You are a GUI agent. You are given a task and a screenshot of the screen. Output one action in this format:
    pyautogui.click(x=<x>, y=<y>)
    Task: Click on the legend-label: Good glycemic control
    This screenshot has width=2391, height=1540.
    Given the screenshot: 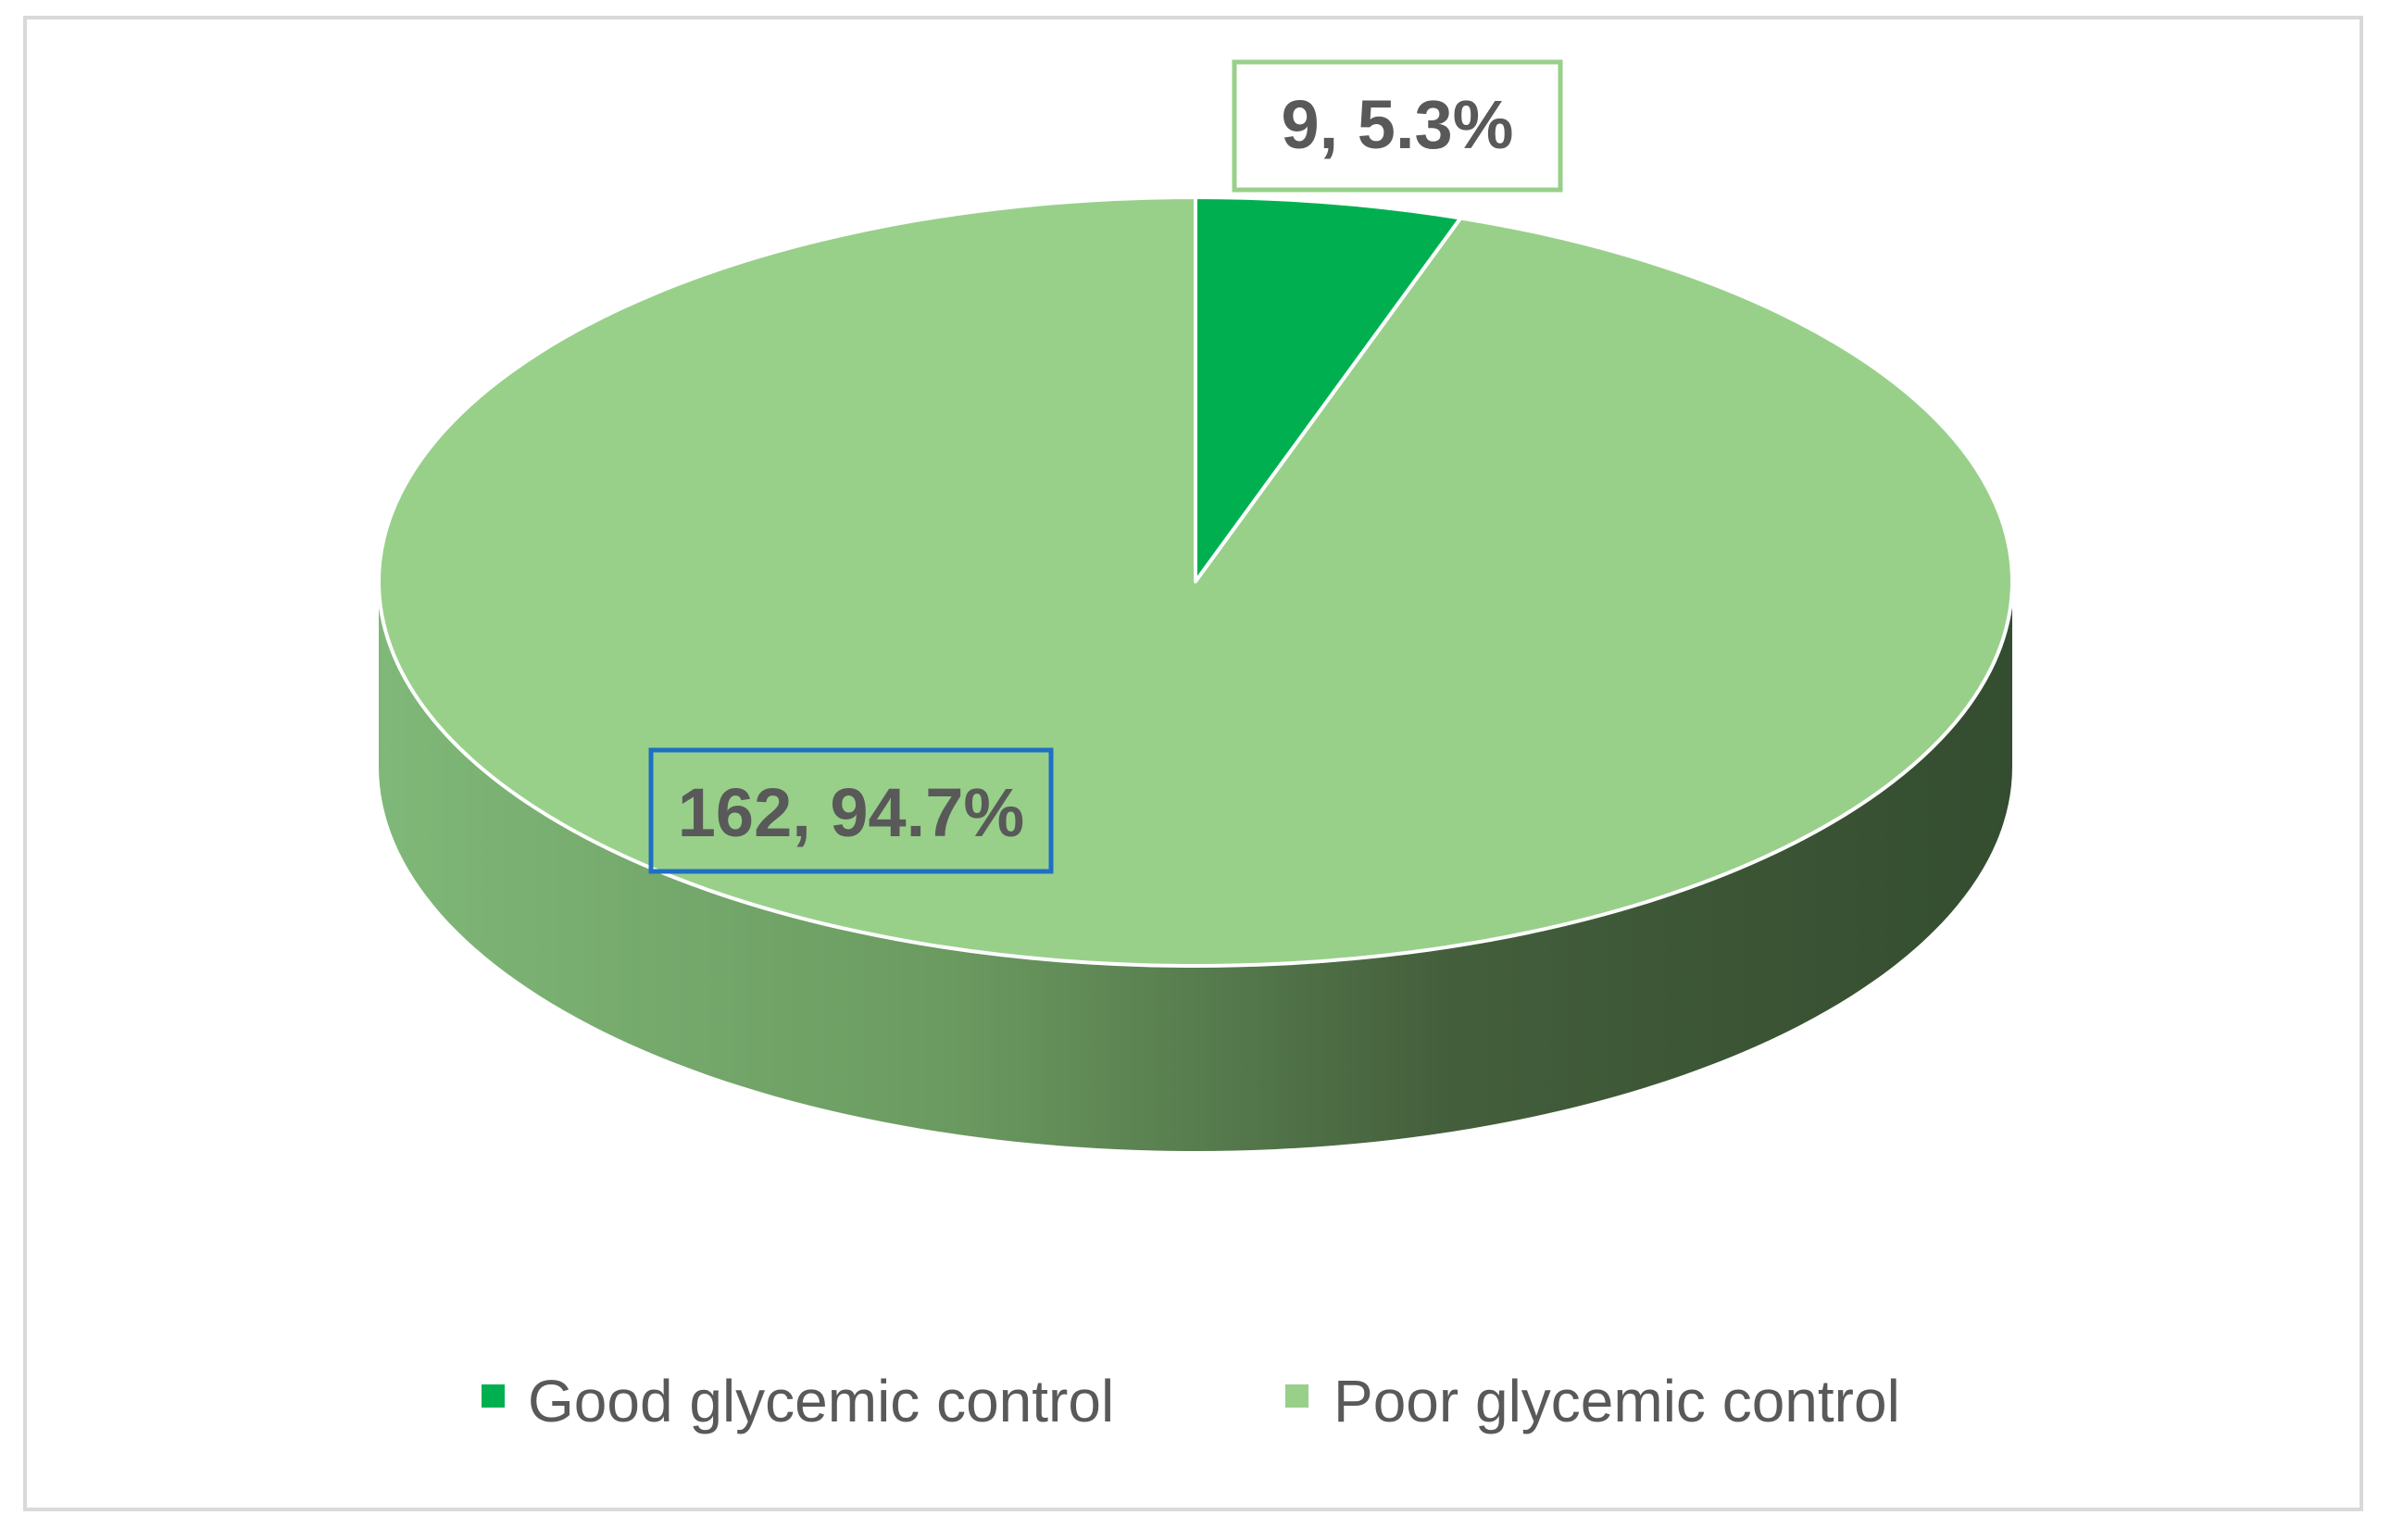 What is the action you would take?
    pyautogui.click(x=821, y=1401)
    